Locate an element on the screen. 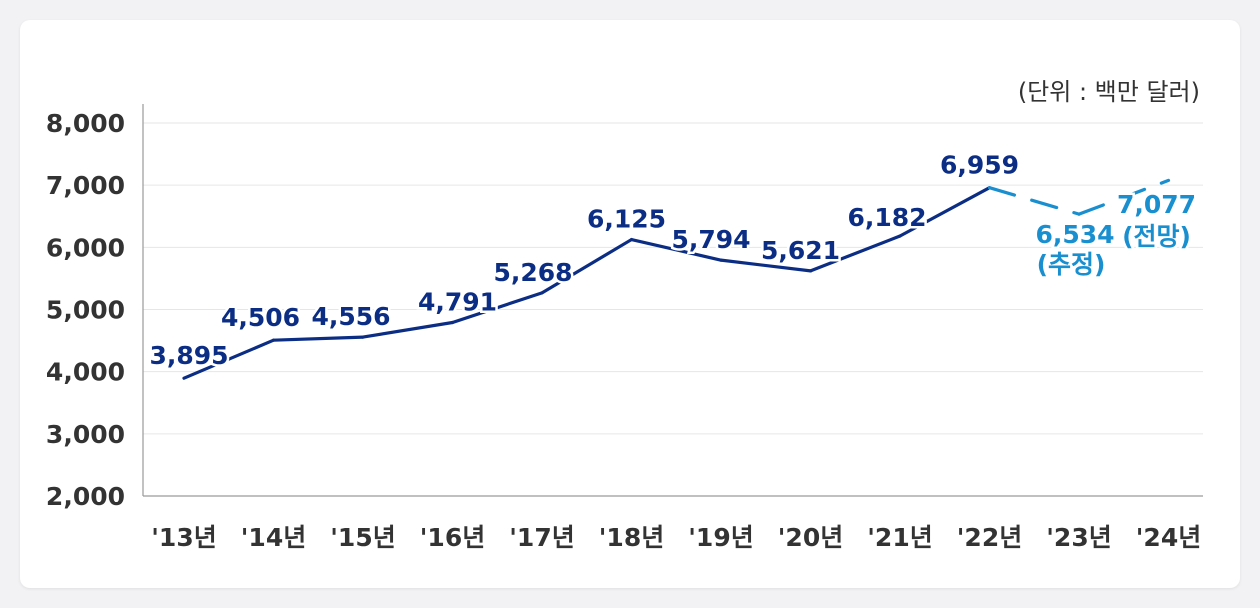  x-tick-label: '21년 is located at coordinates (899, 537).